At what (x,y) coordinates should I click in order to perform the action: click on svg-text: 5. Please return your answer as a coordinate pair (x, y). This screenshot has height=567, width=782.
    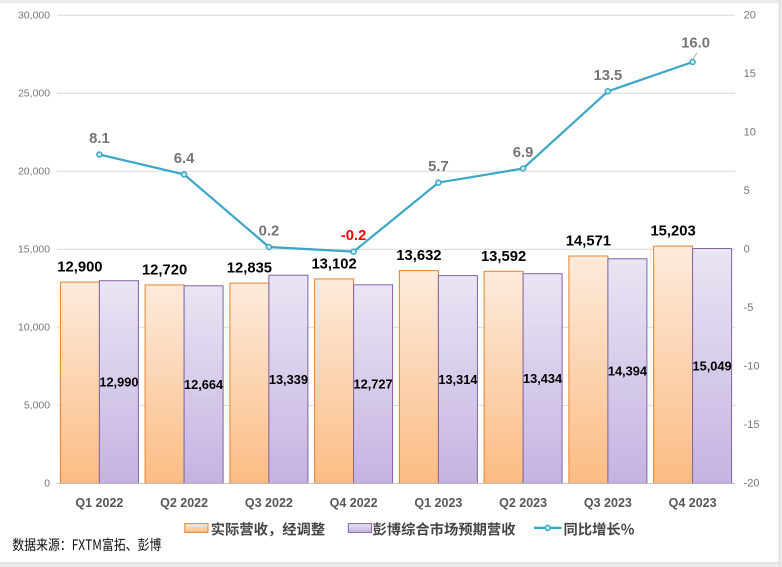
    Looking at the image, I should click on (747, 191).